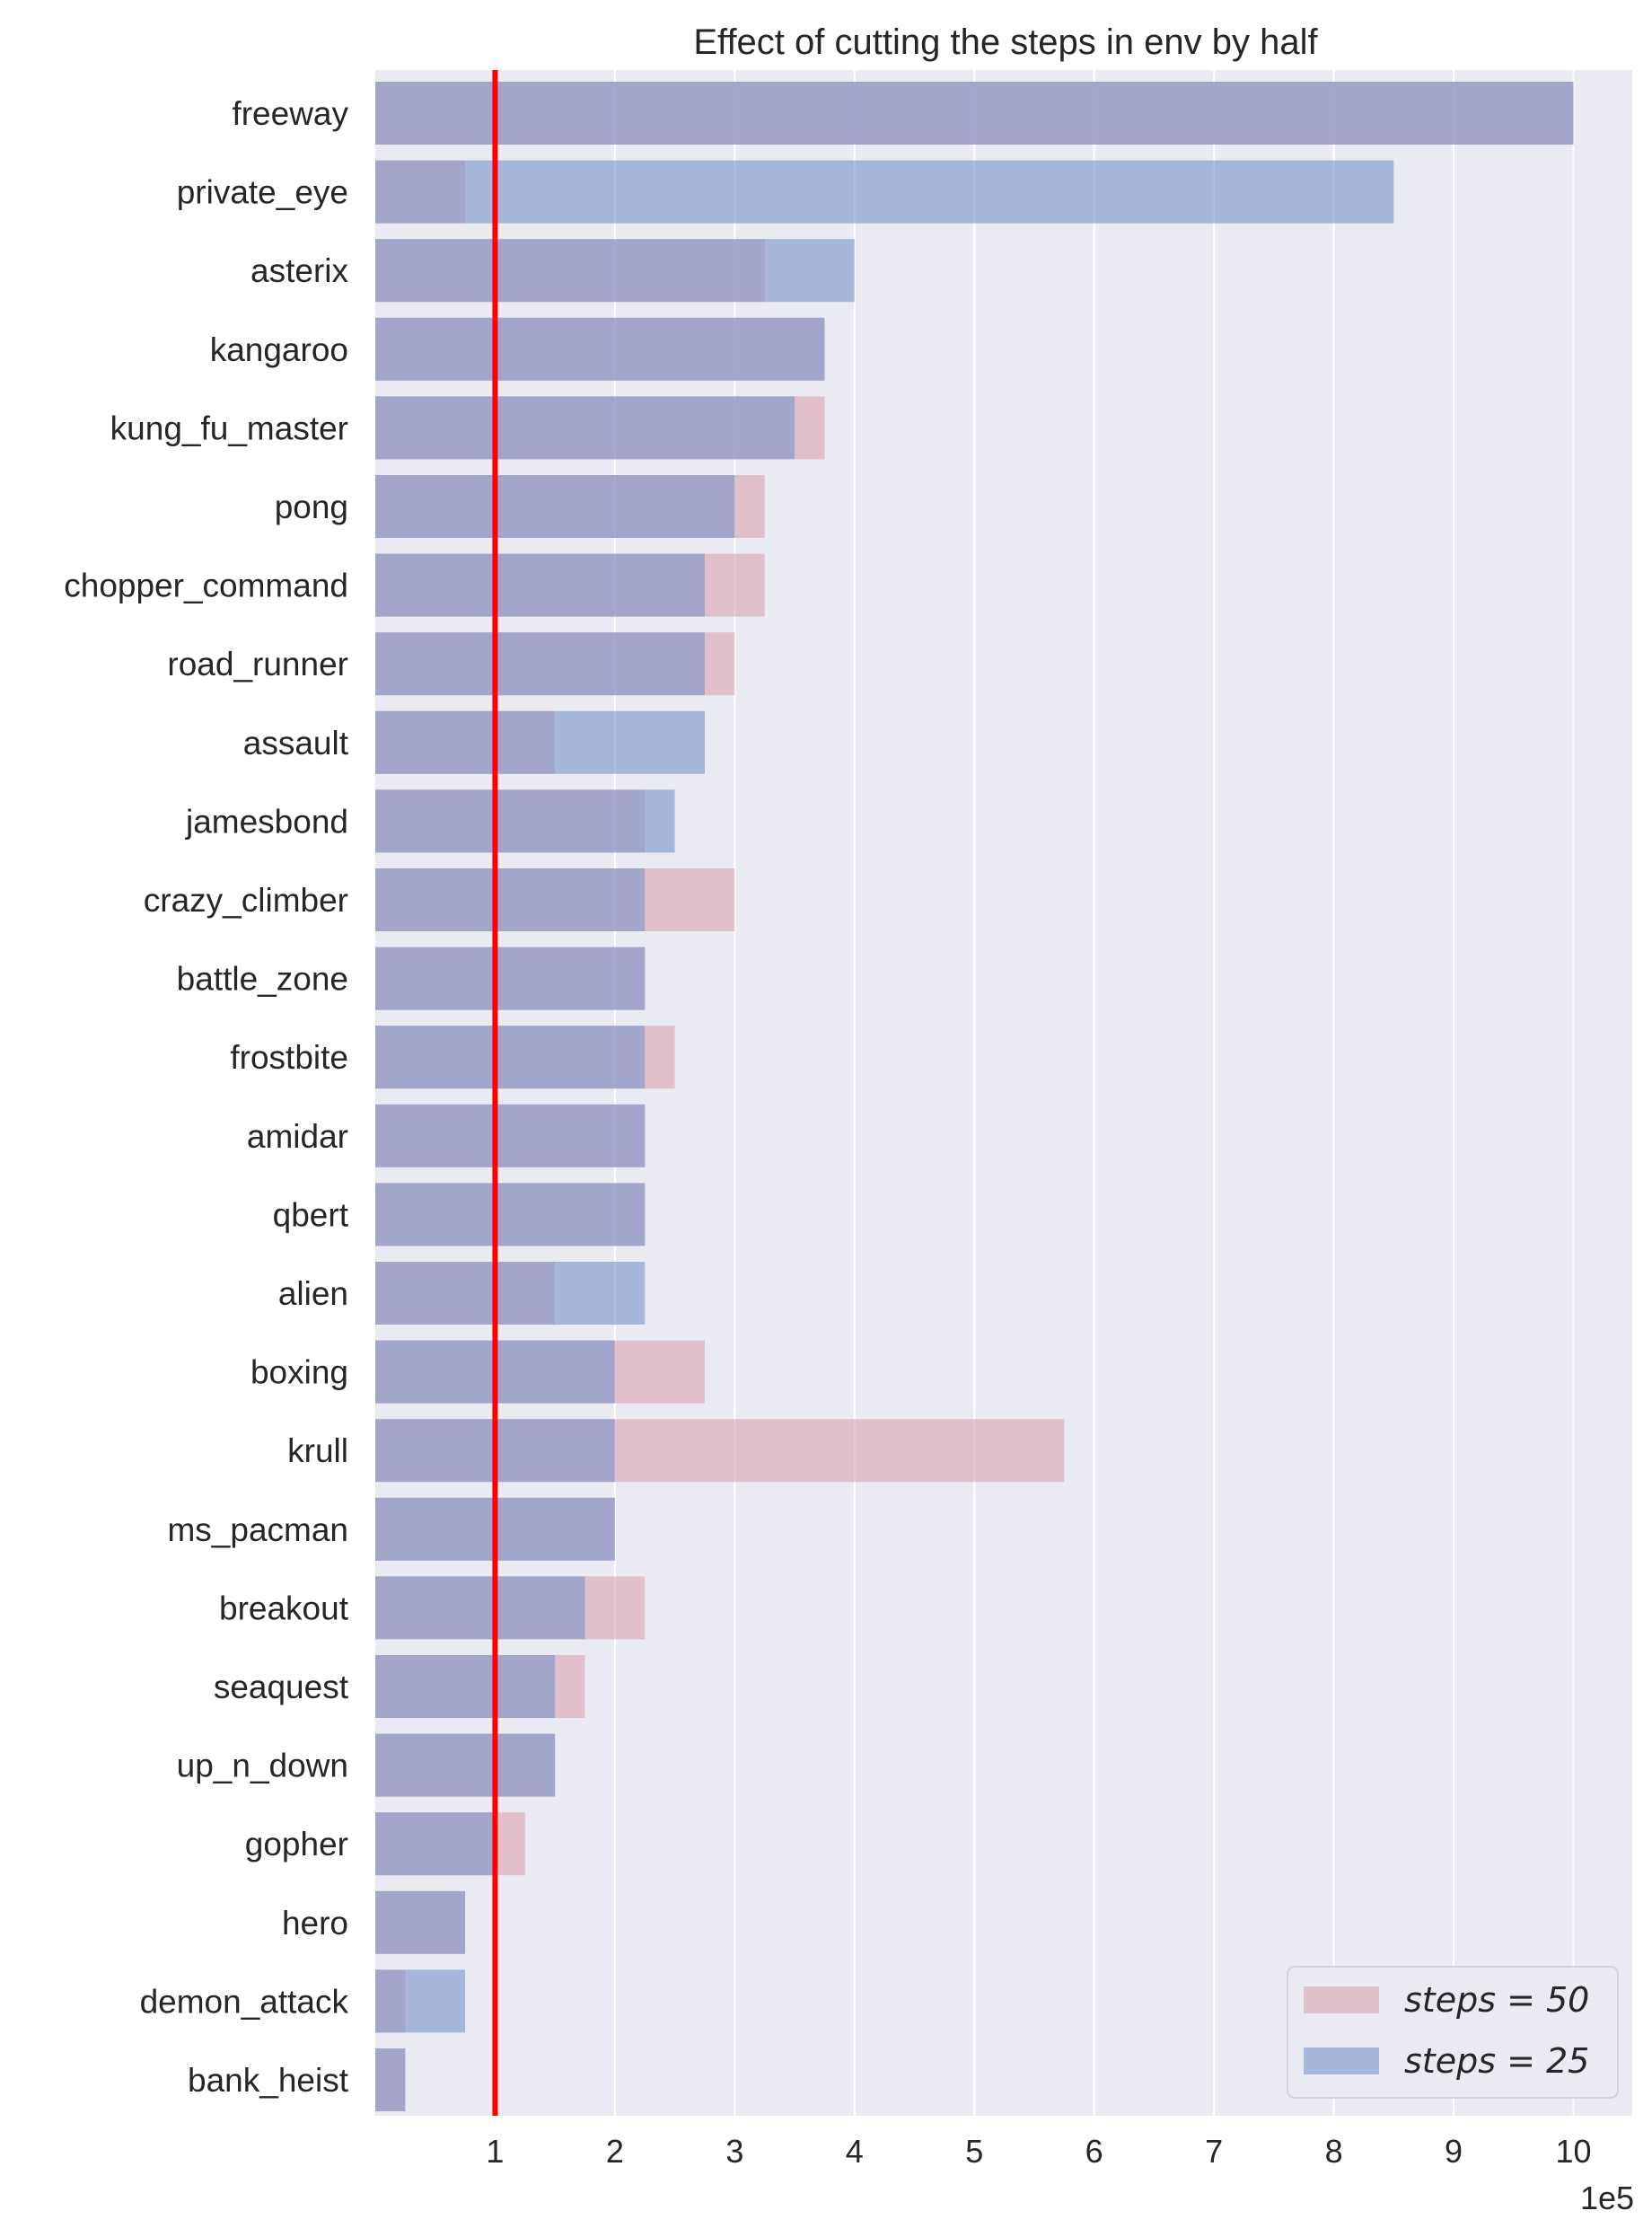 The image size is (1652, 2237). What do you see at coordinates (1454, 2151) in the screenshot?
I see `x-tick-label: 9` at bounding box center [1454, 2151].